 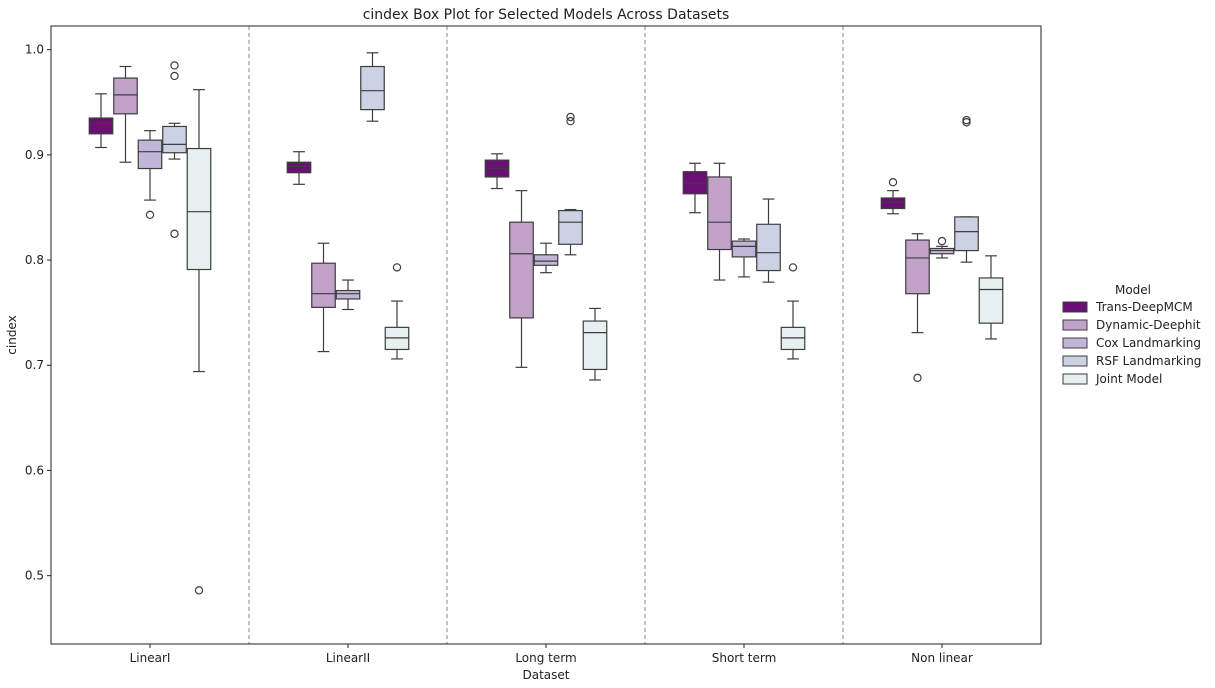 I want to click on legend-entry: Trans-DeepMCM, so click(x=1127, y=307).